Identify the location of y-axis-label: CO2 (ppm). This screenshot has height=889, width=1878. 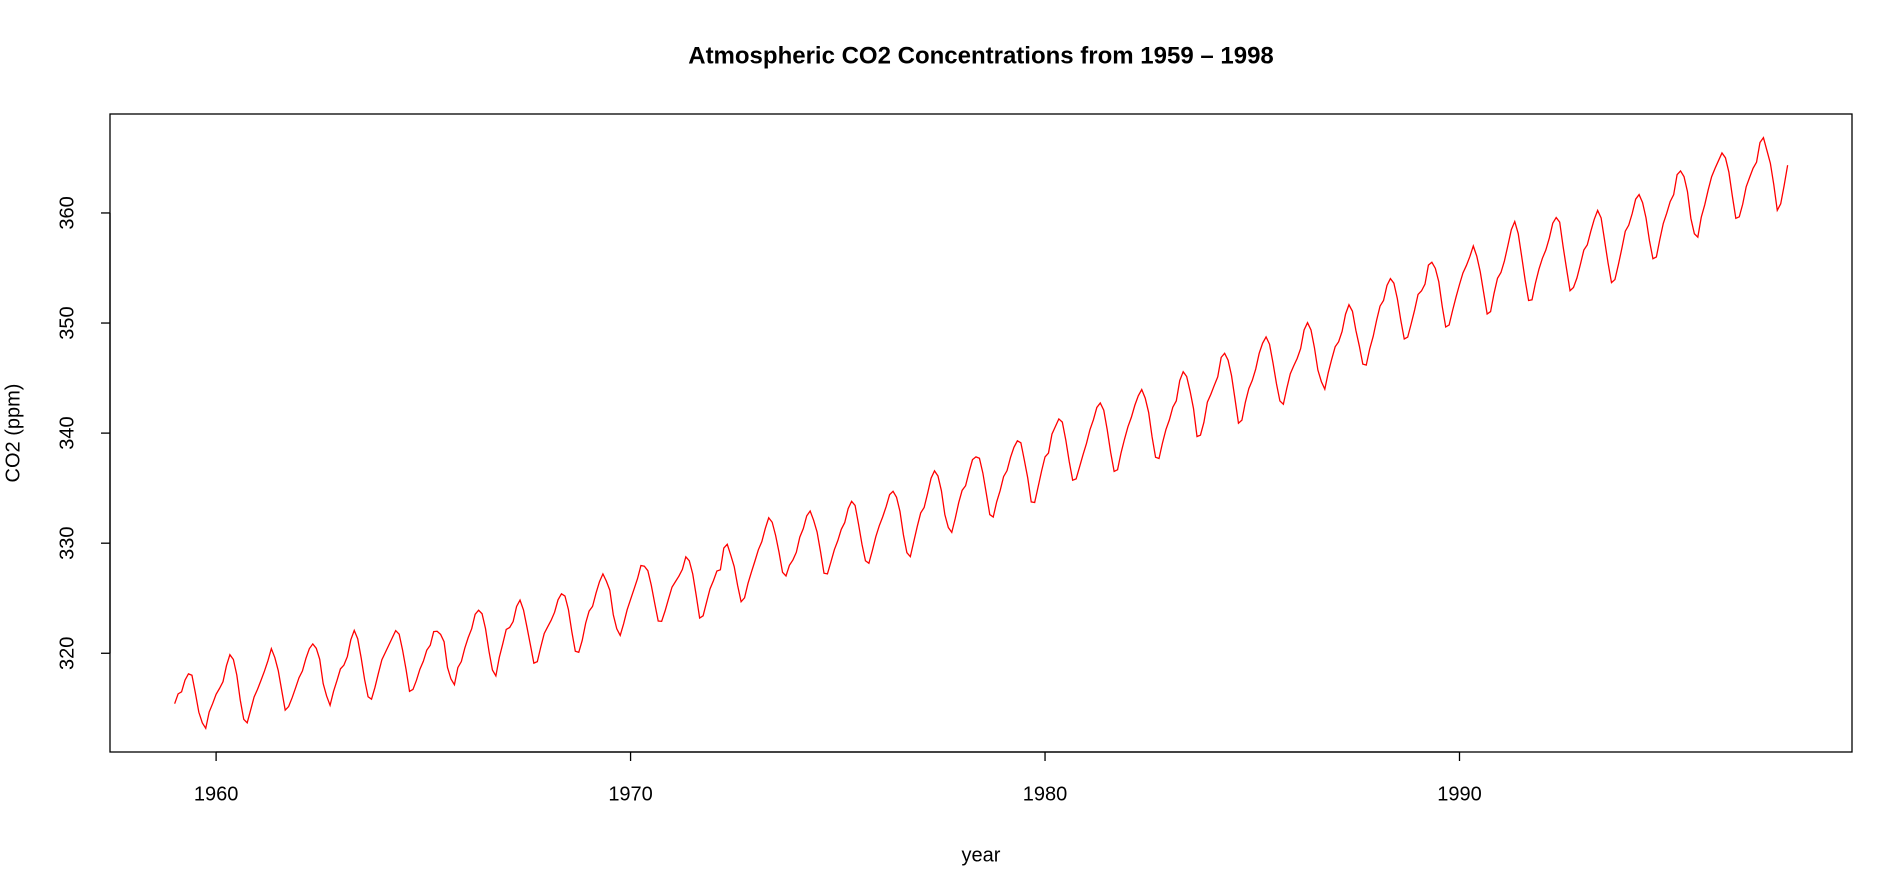
(13, 433).